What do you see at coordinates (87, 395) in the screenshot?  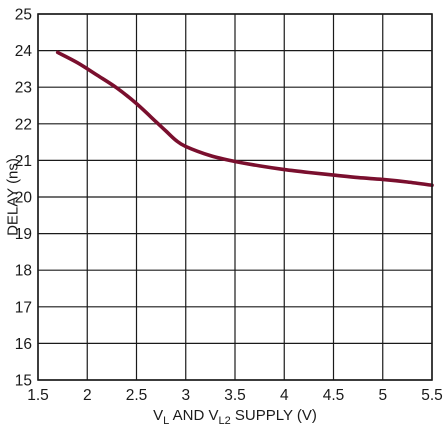 I see `x-tick-label: 2` at bounding box center [87, 395].